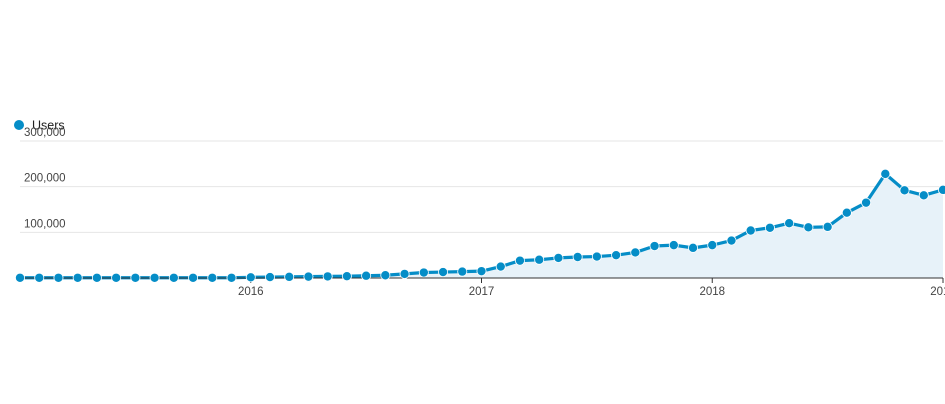 This screenshot has height=404, width=945. Describe the element at coordinates (591, 288) in the screenshot. I see `x-axis-ticks: 2016 2017 2018 2019` at that location.